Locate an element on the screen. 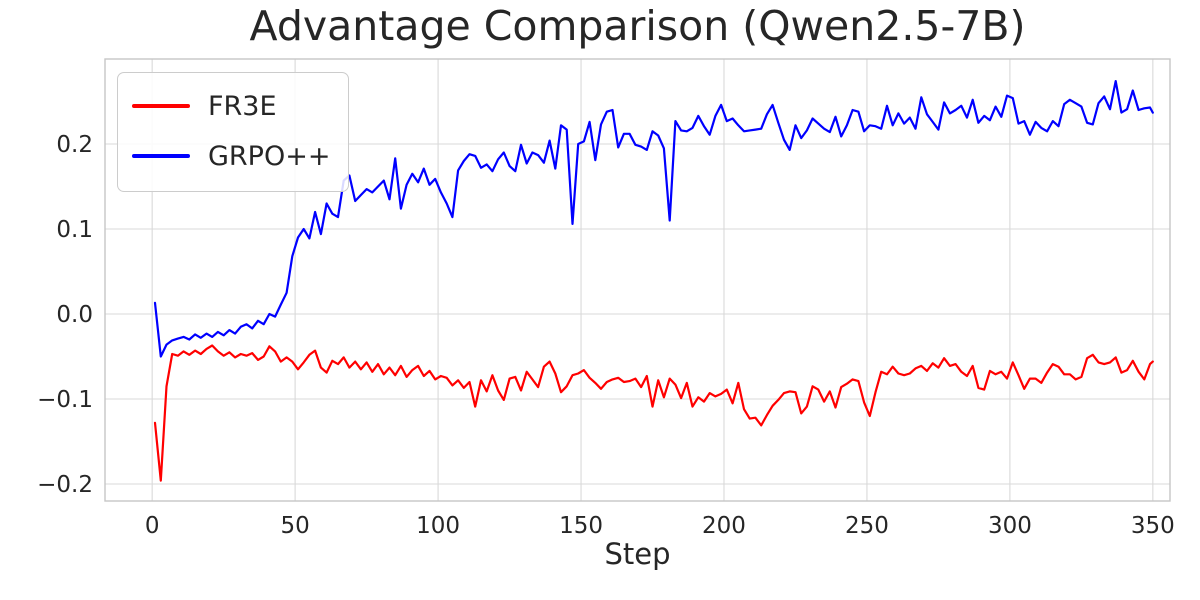 The width and height of the screenshot is (1200, 600). y-tick-label: 0.2 is located at coordinates (74, 145).